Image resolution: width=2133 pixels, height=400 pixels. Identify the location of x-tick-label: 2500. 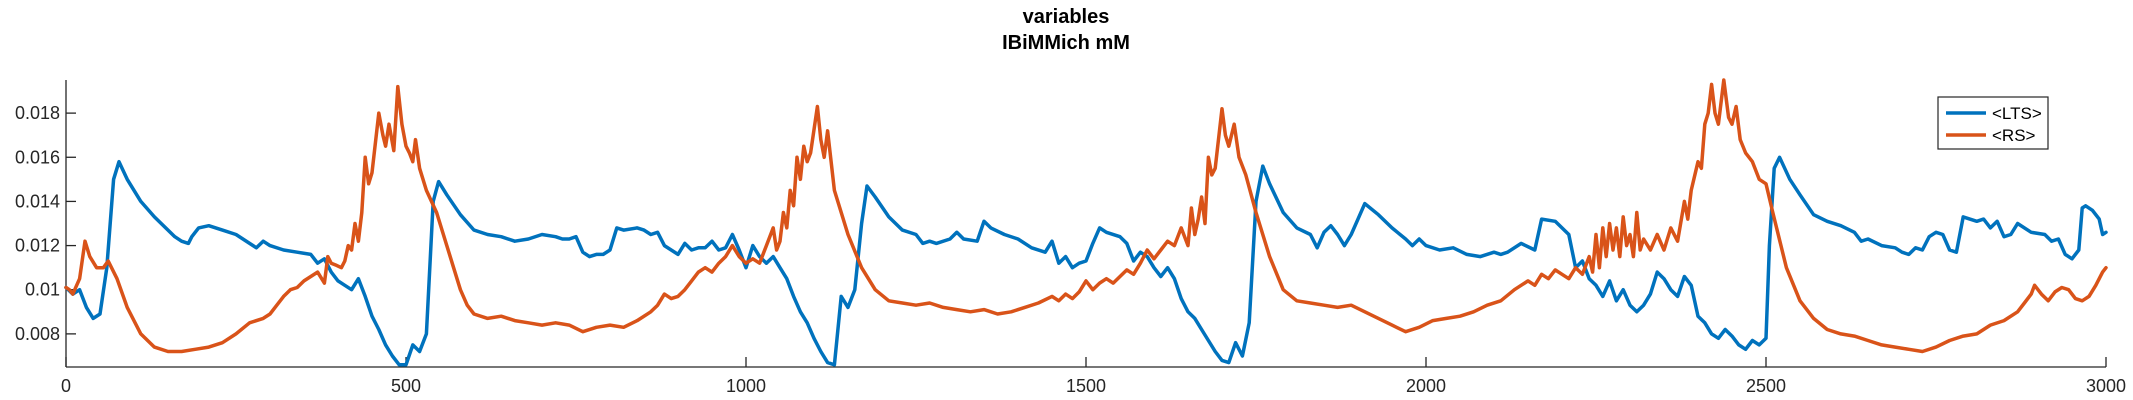
(1766, 386).